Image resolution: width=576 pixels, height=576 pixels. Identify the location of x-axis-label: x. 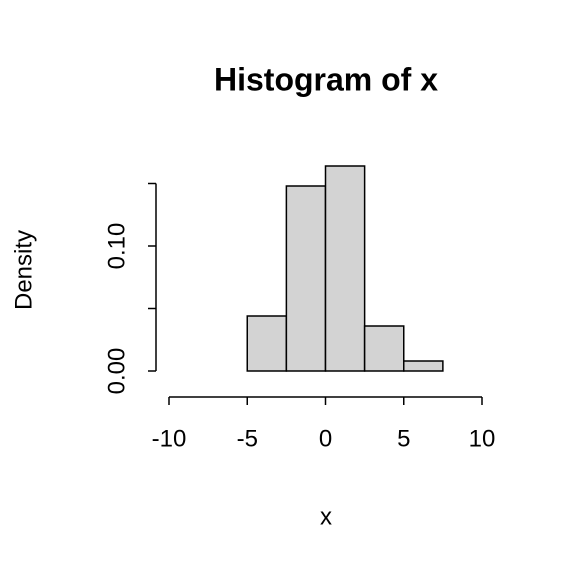
(326, 516).